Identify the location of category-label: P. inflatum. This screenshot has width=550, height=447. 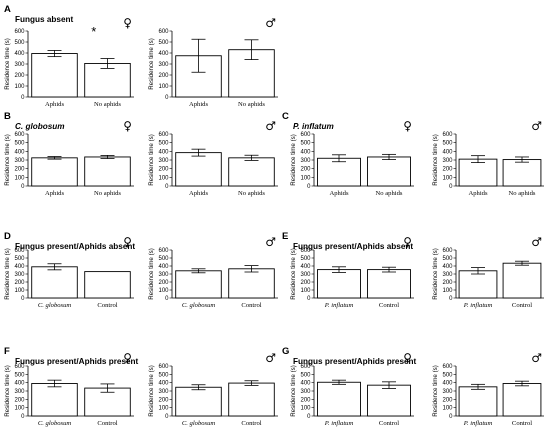
(478, 305).